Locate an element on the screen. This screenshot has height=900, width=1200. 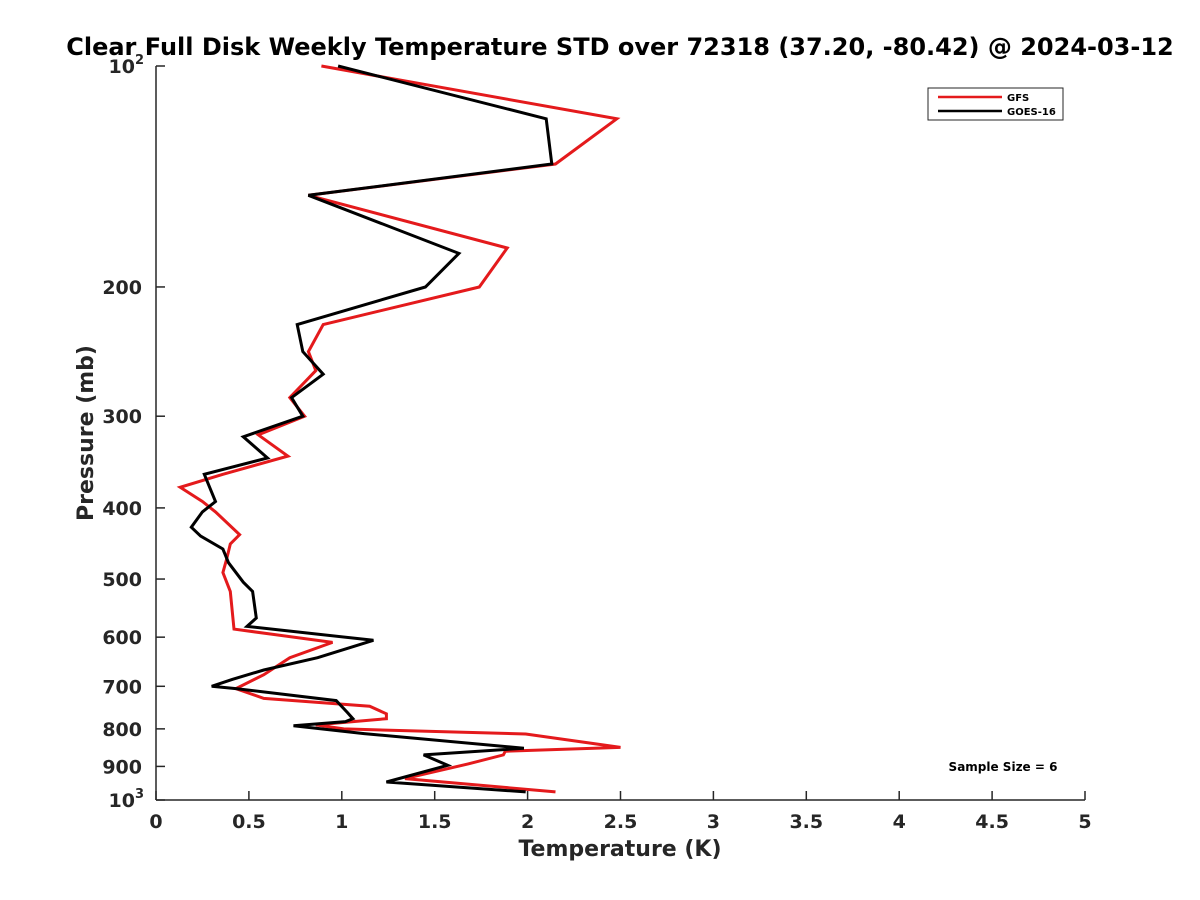
legend-items: GFS GOES-16 is located at coordinates (997, 105).